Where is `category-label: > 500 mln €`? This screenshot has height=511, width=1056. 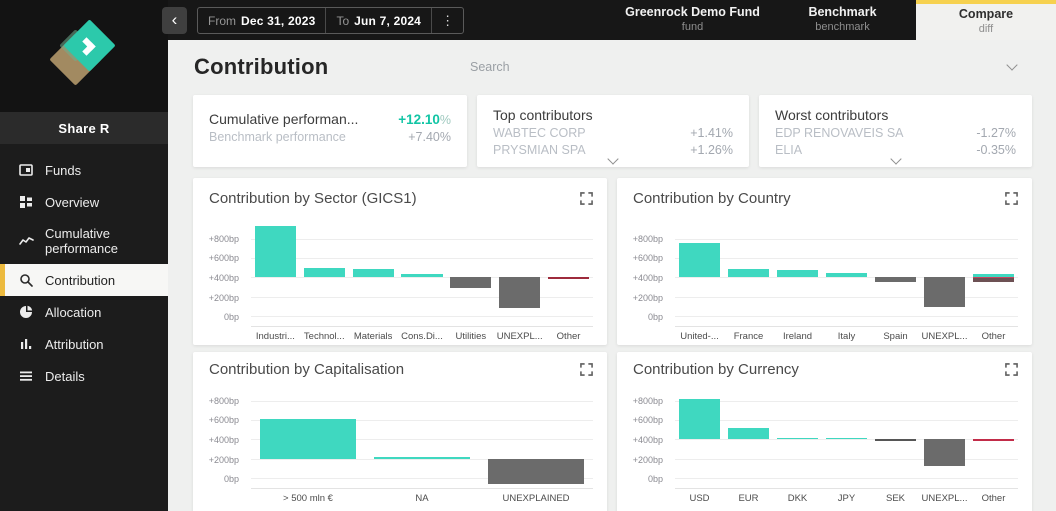
category-label: > 500 mln € is located at coordinates (308, 498).